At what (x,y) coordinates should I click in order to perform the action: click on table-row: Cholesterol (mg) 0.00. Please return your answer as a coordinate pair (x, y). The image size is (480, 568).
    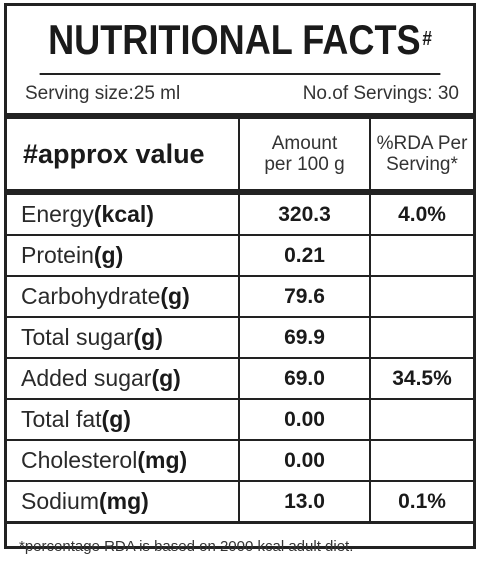
    Looking at the image, I should click on (240, 461).